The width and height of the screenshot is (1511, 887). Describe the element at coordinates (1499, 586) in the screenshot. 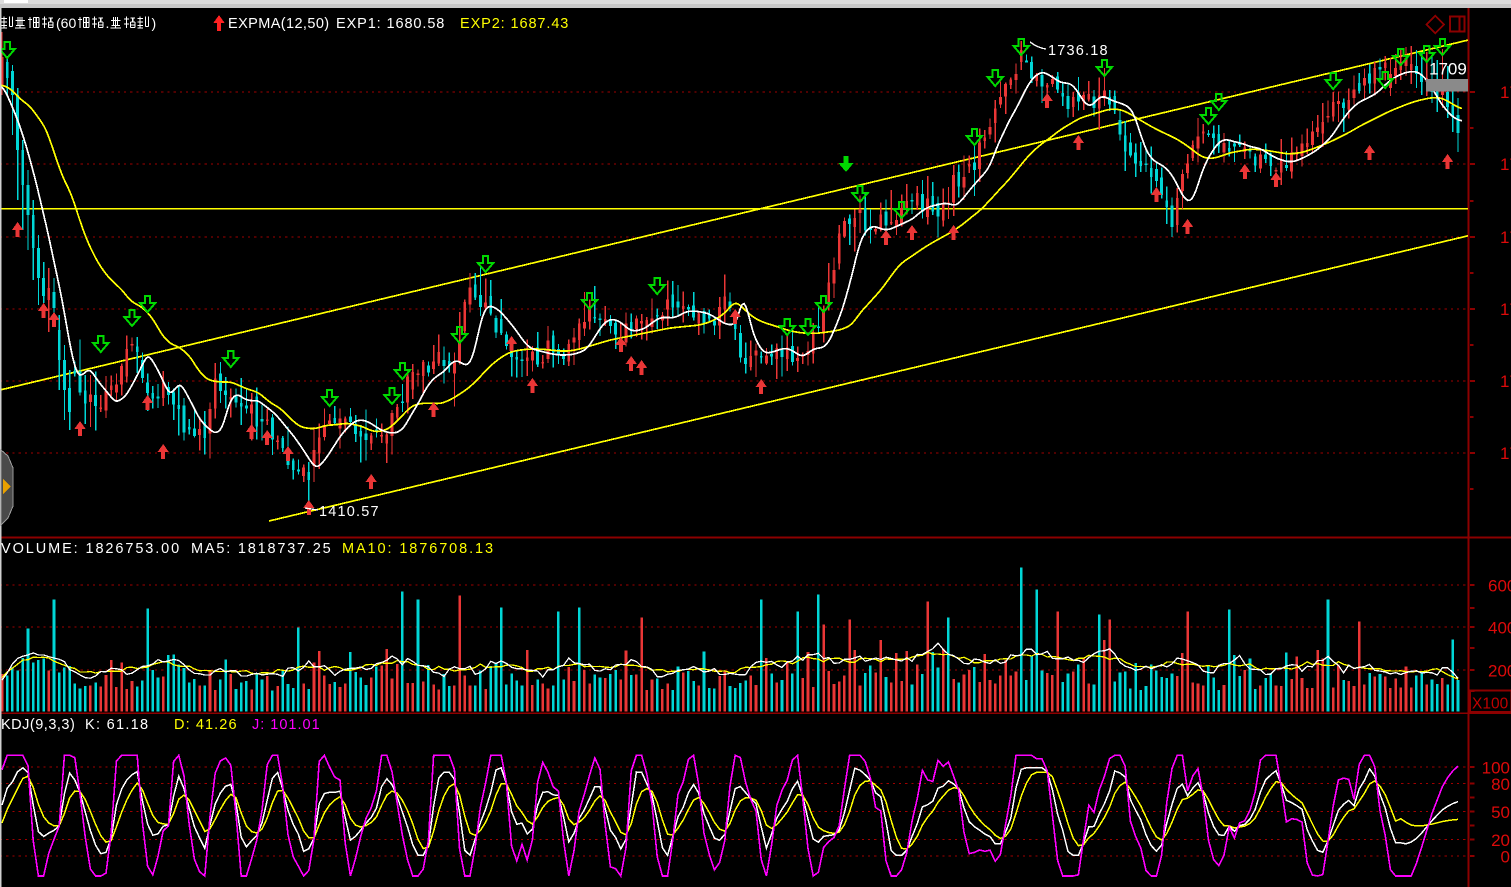

I see `svg-text: 6000` at that location.